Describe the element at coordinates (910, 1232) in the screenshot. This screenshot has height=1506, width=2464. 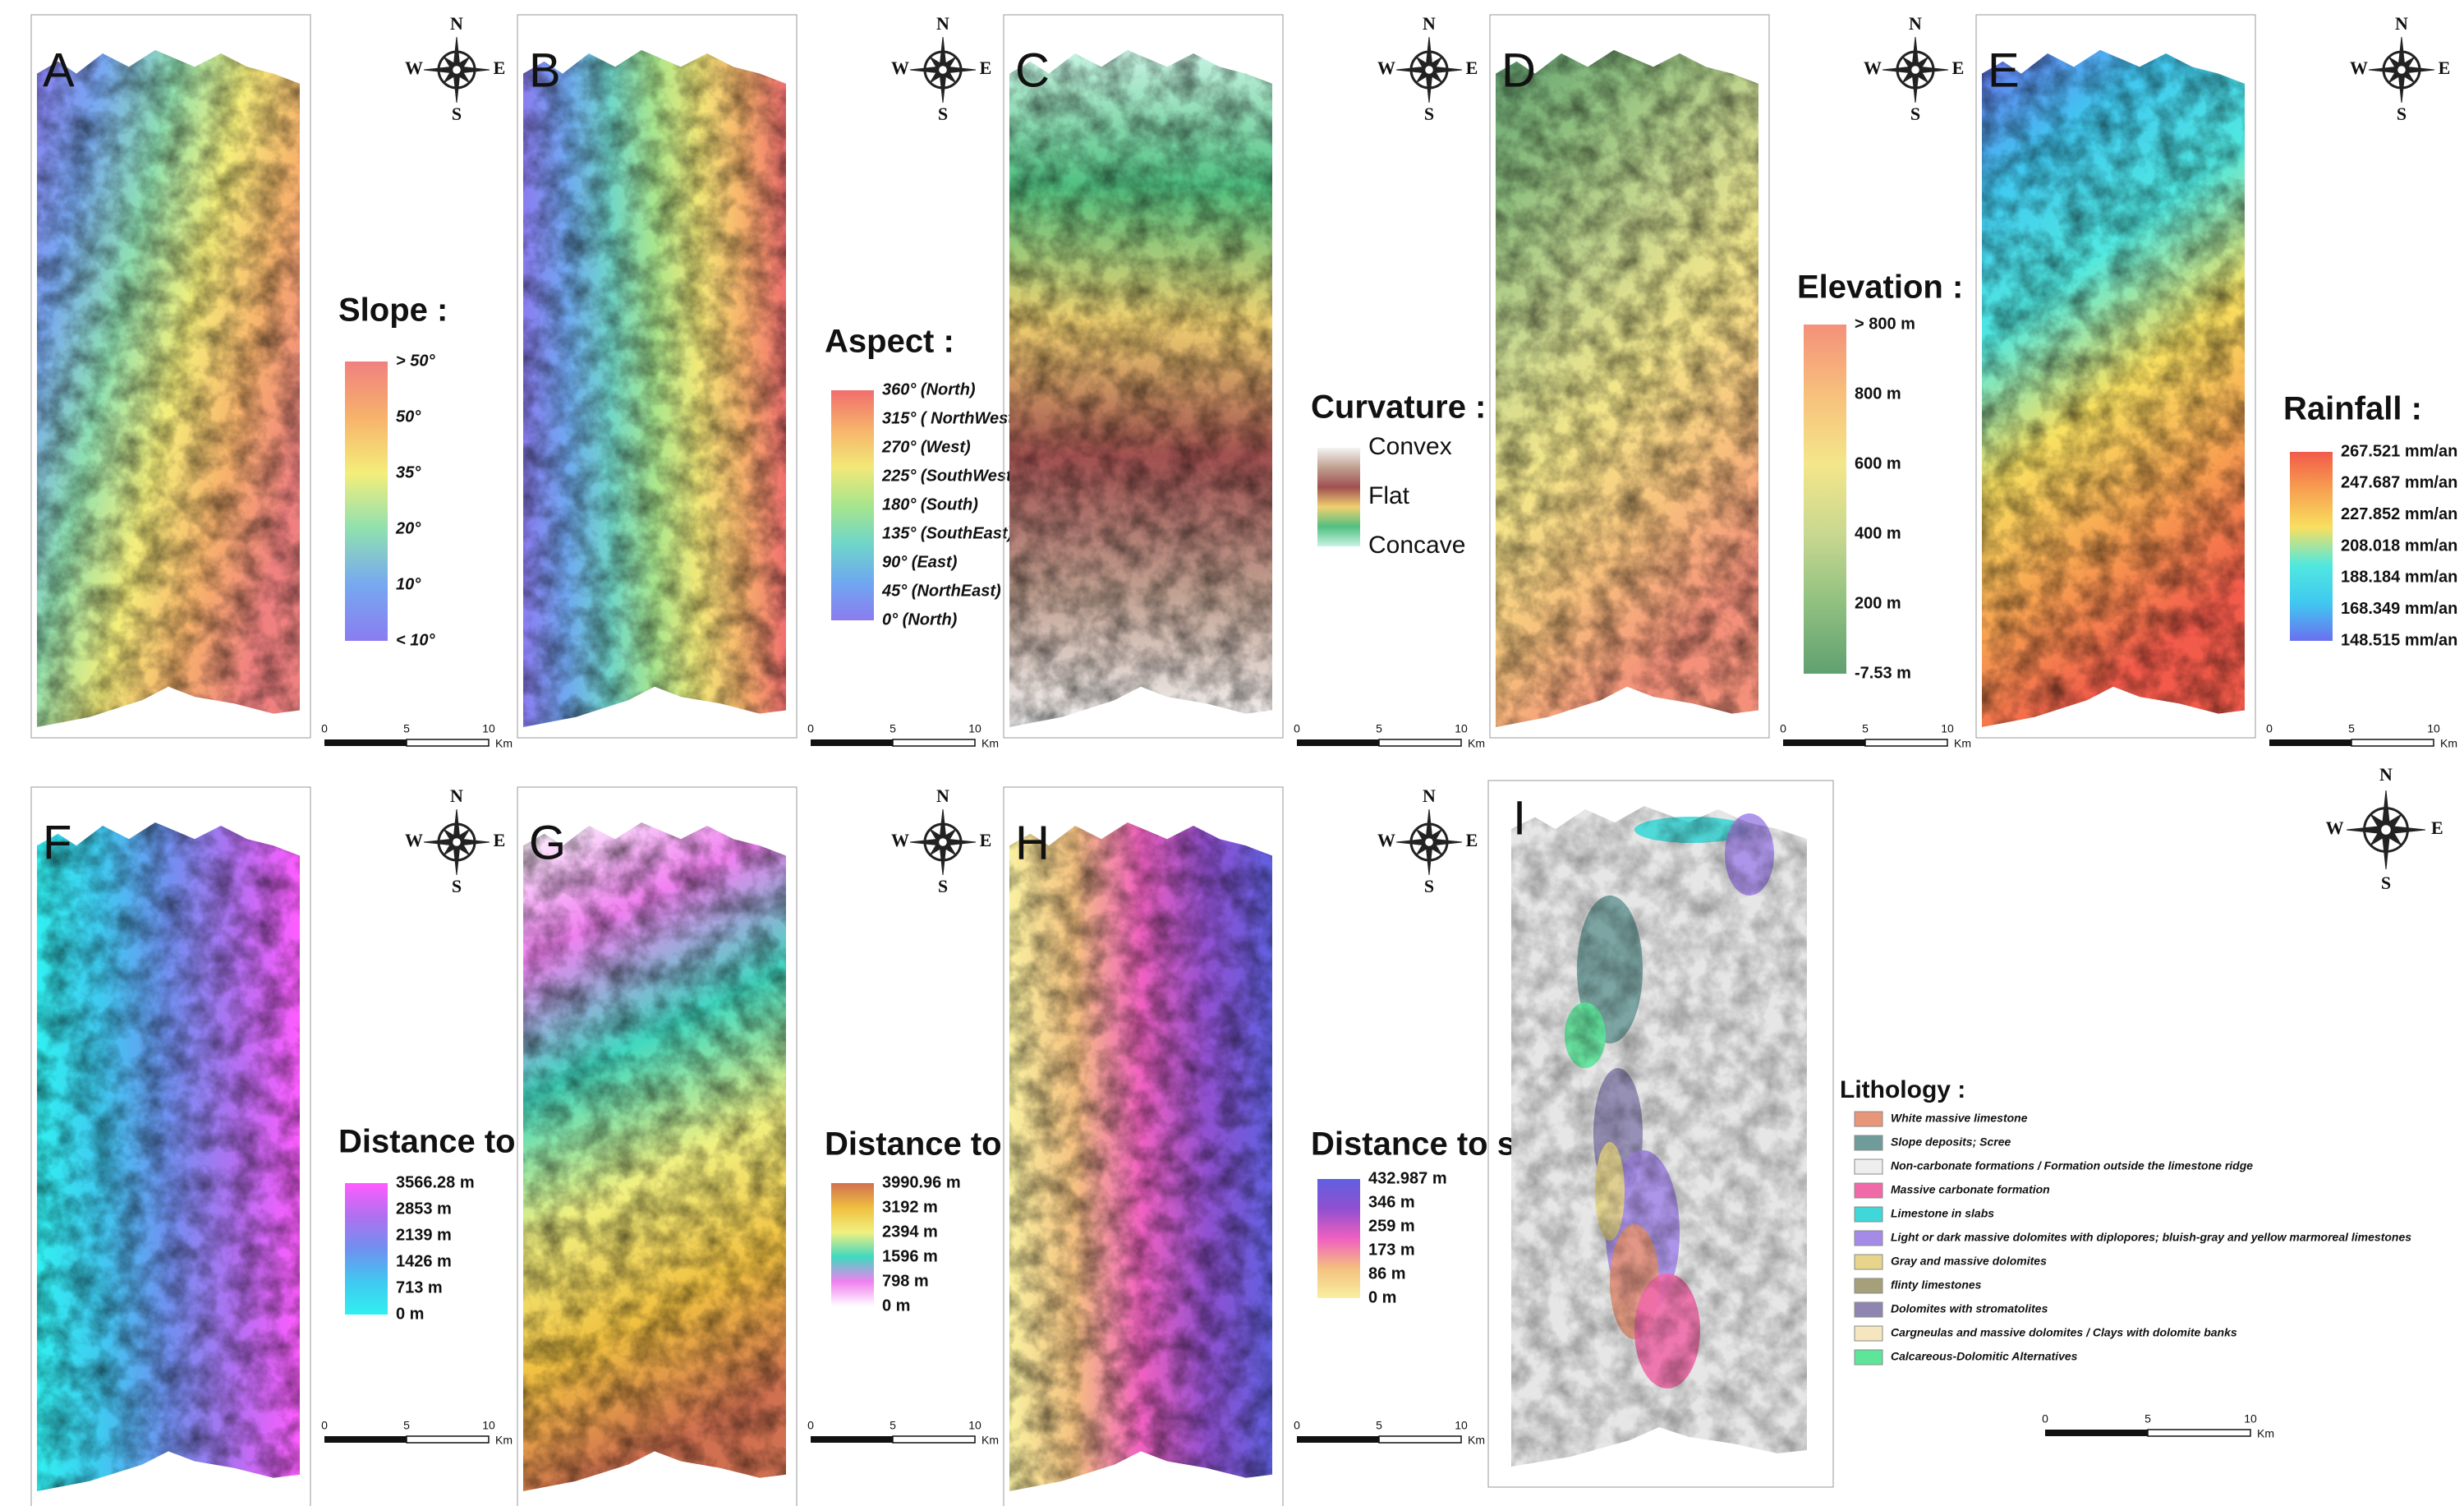
I see `legend-label: 2394 m` at that location.